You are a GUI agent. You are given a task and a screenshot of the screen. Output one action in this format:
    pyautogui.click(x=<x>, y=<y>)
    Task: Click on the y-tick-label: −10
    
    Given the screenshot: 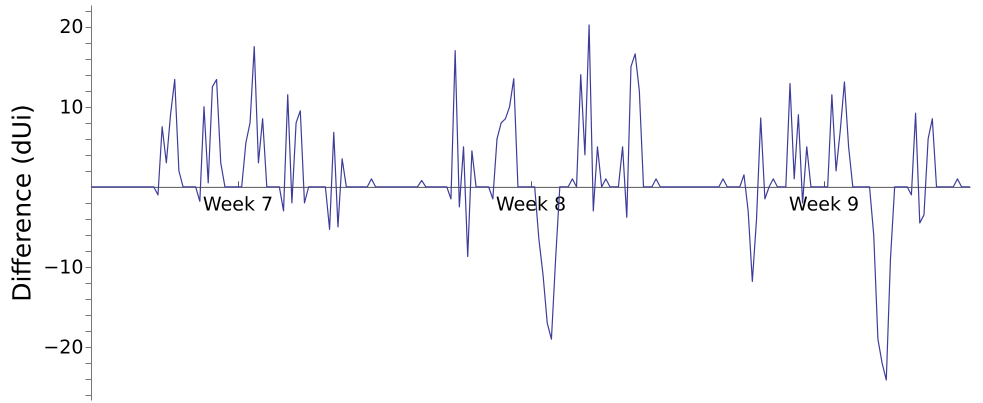 What is the action you would take?
    pyautogui.click(x=63, y=267)
    